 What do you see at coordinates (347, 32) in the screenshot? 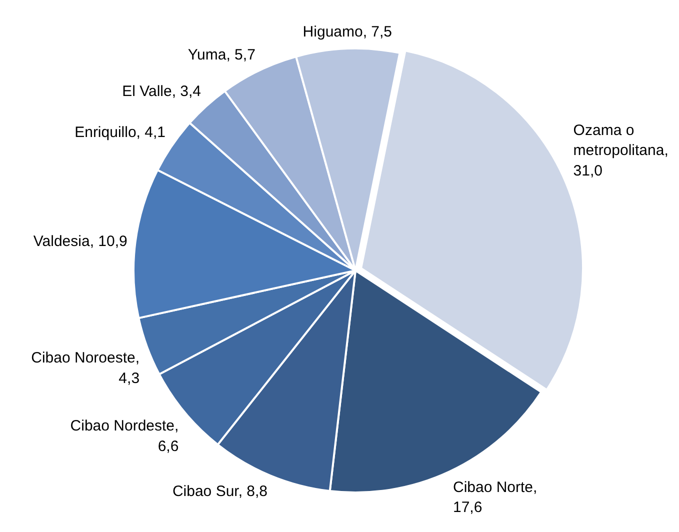
I see `slice-label: Higuamo, 7,5` at bounding box center [347, 32].